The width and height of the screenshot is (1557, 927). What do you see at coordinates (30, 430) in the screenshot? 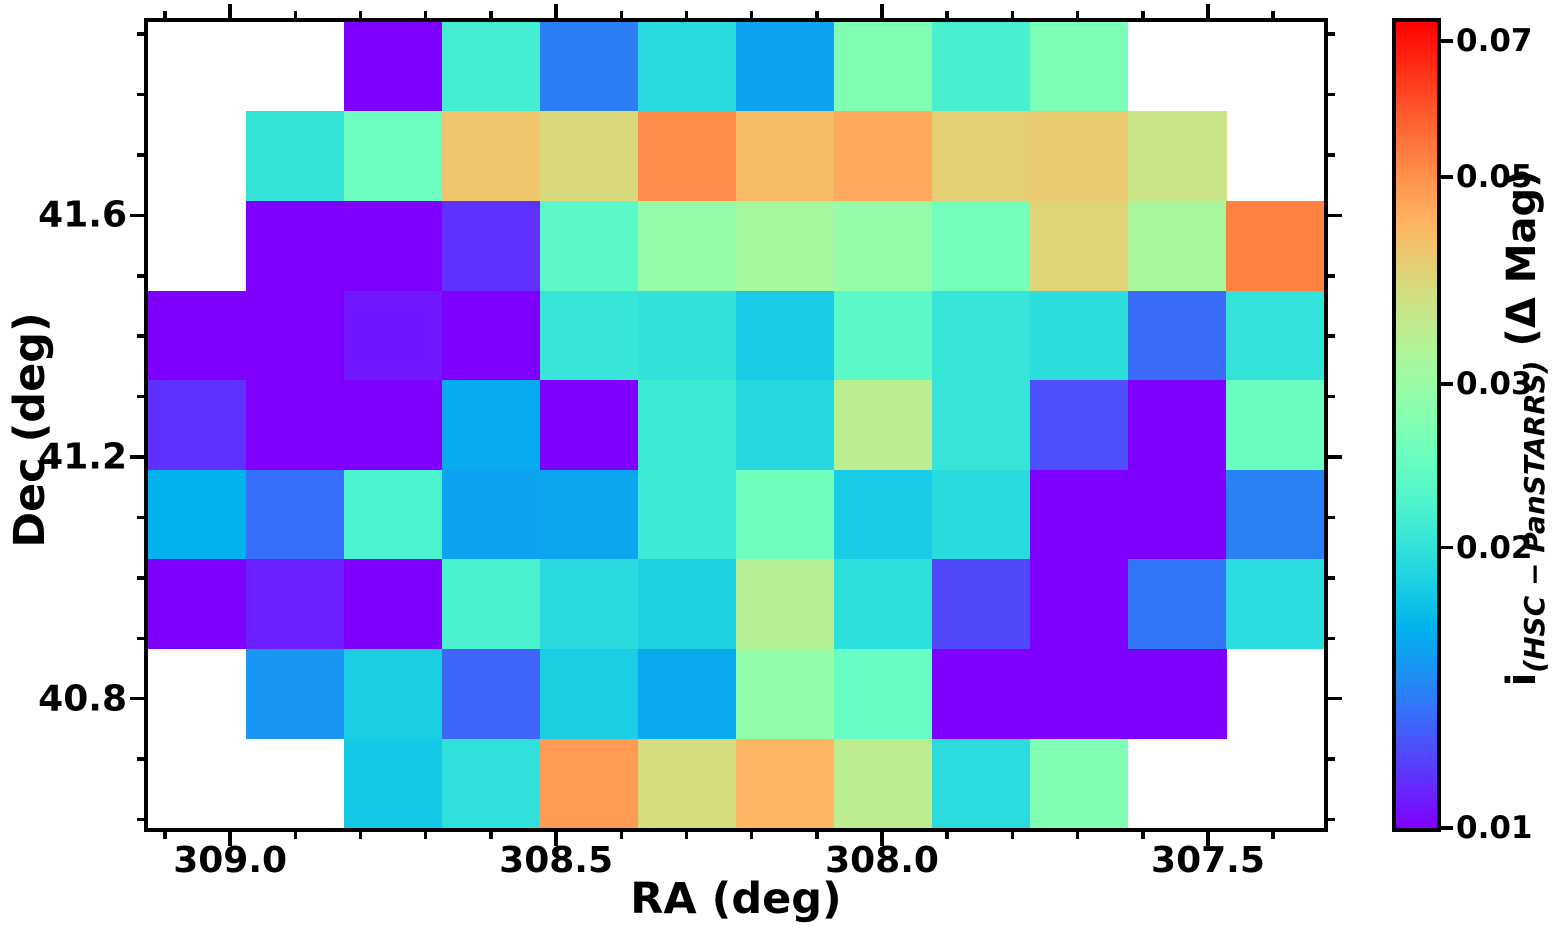
I see `y-axis-label: Dec (deg)` at bounding box center [30, 430].